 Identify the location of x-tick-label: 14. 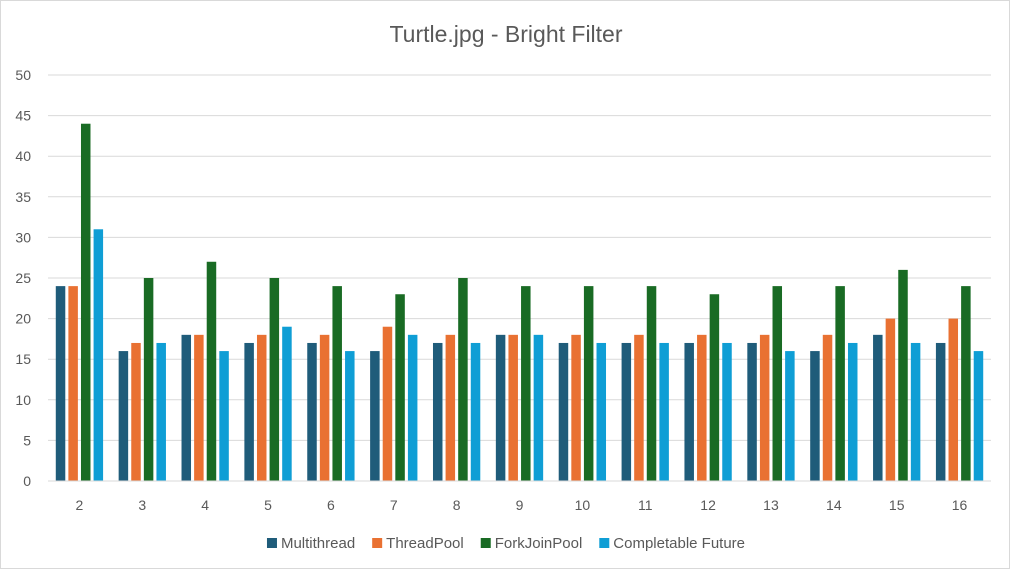
(834, 505).